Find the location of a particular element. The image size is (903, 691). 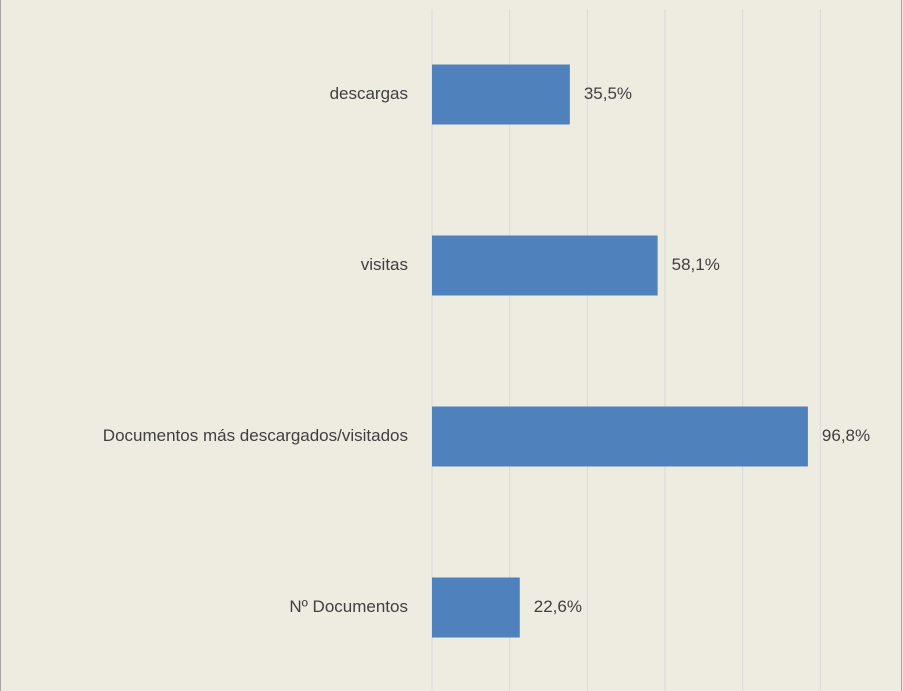

y-tick-label: descargas is located at coordinates (369, 93).